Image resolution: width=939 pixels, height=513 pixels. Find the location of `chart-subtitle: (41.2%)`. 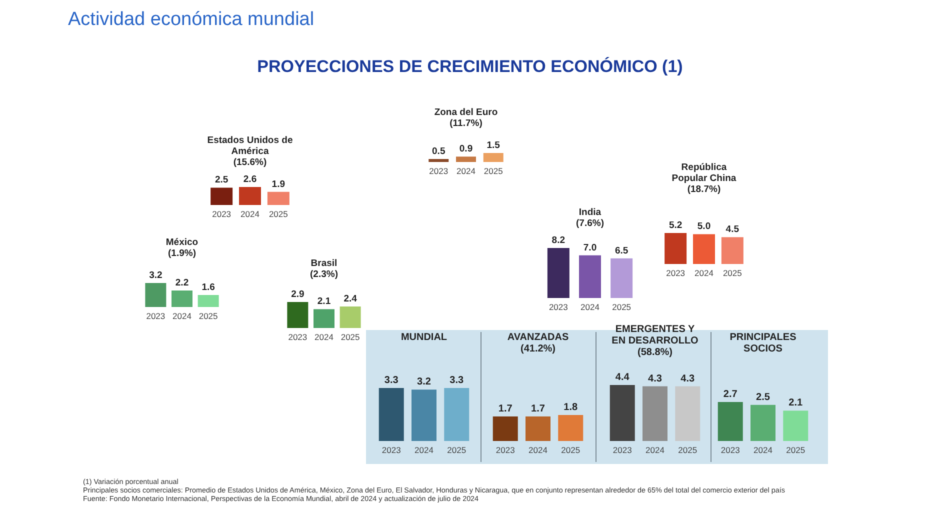

chart-subtitle: (41.2%) is located at coordinates (538, 349).